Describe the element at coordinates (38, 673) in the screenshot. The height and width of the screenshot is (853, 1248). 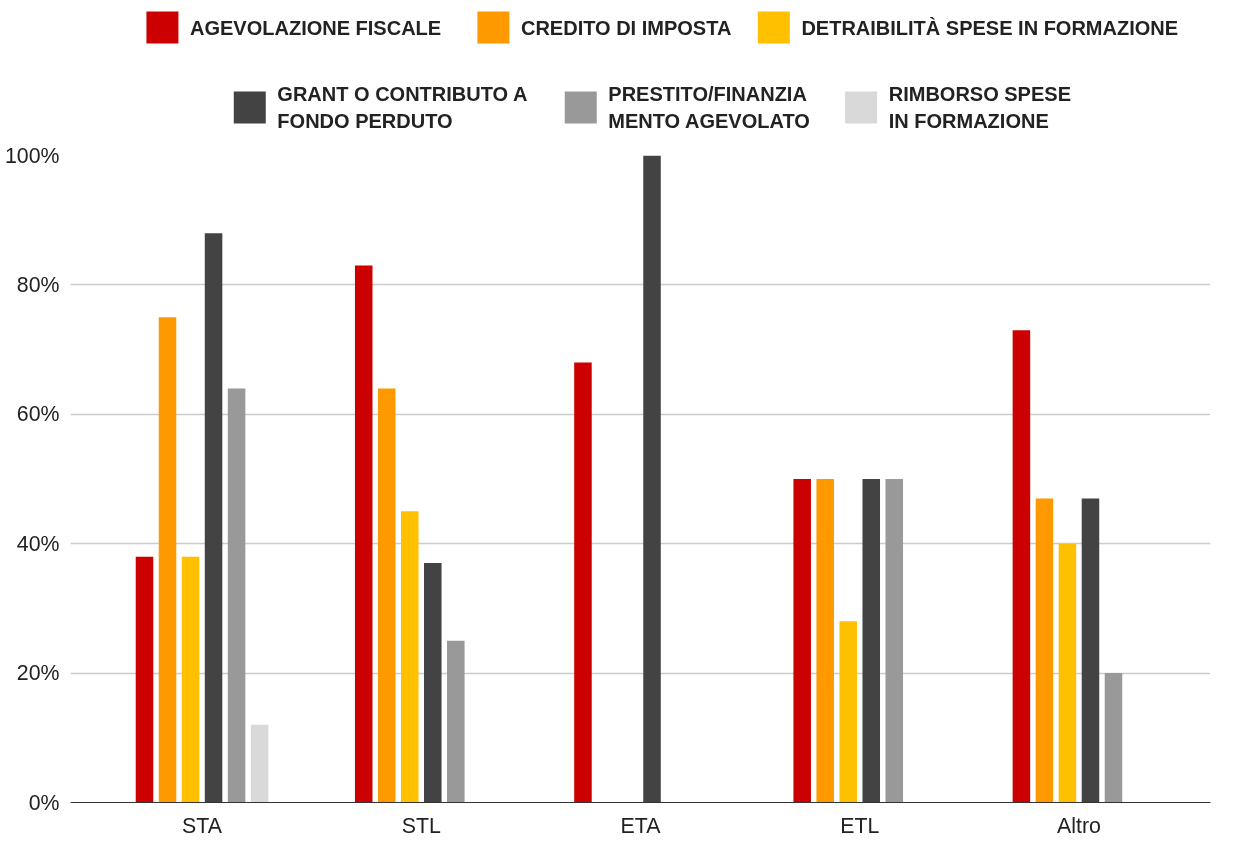
I see `y-tick-label: 20%` at that location.